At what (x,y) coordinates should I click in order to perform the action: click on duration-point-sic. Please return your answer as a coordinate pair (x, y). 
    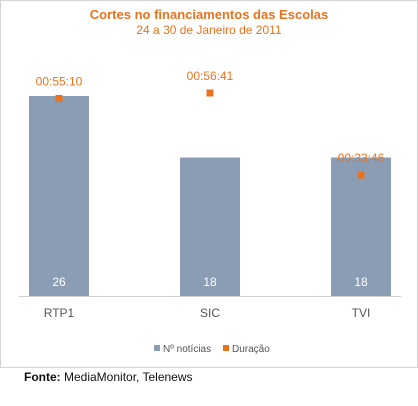
    Looking at the image, I should click on (210, 93).